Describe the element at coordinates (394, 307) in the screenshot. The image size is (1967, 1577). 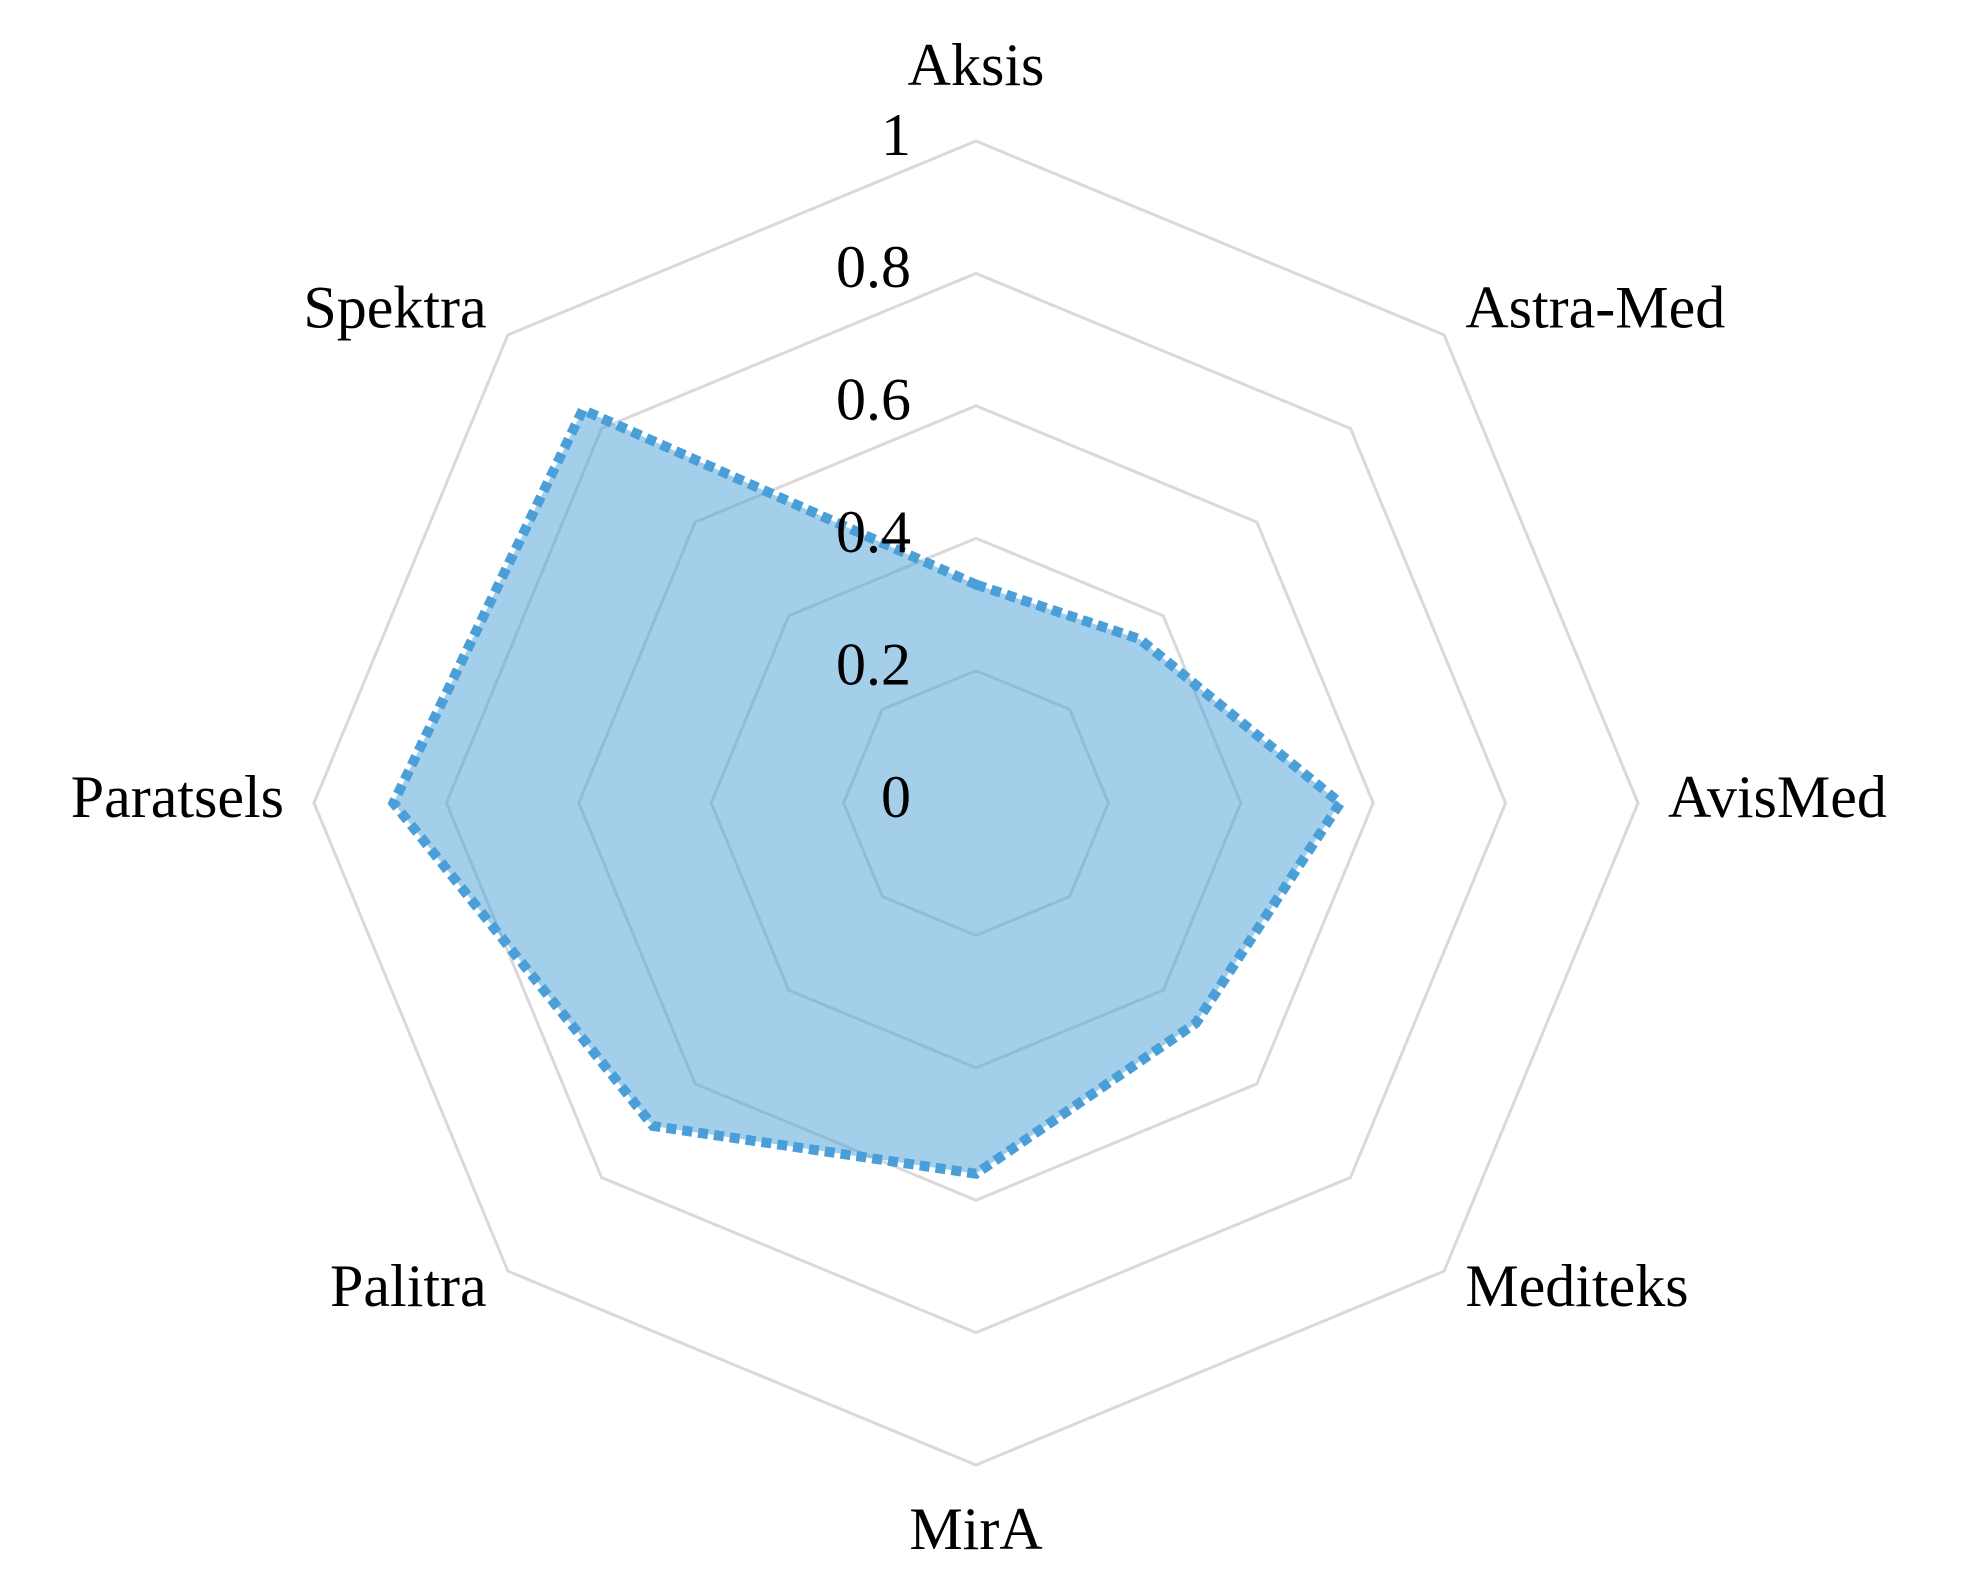
I see `category-label: Spektra` at that location.